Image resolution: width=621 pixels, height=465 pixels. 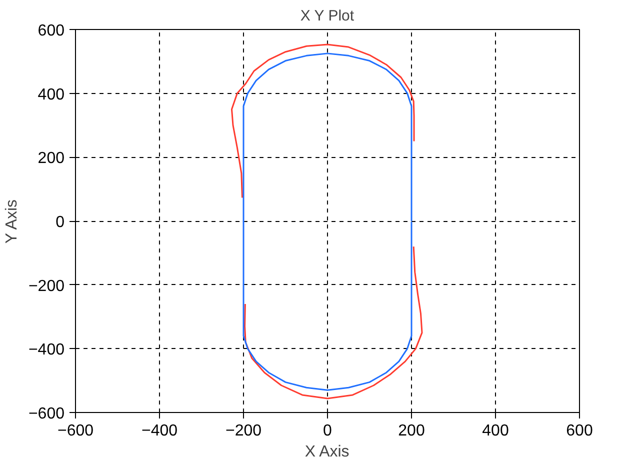 What do you see at coordinates (46, 350) in the screenshot?
I see `y-tick-label: −400` at bounding box center [46, 350].